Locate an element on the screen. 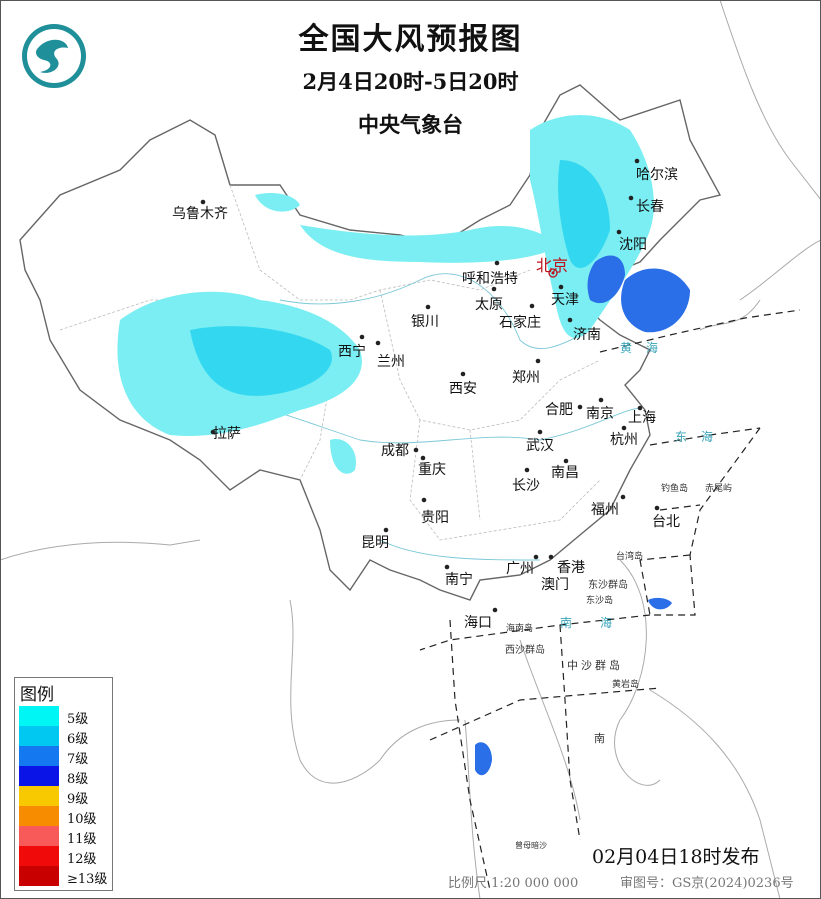  legend-label: 7级 is located at coordinates (78, 759).